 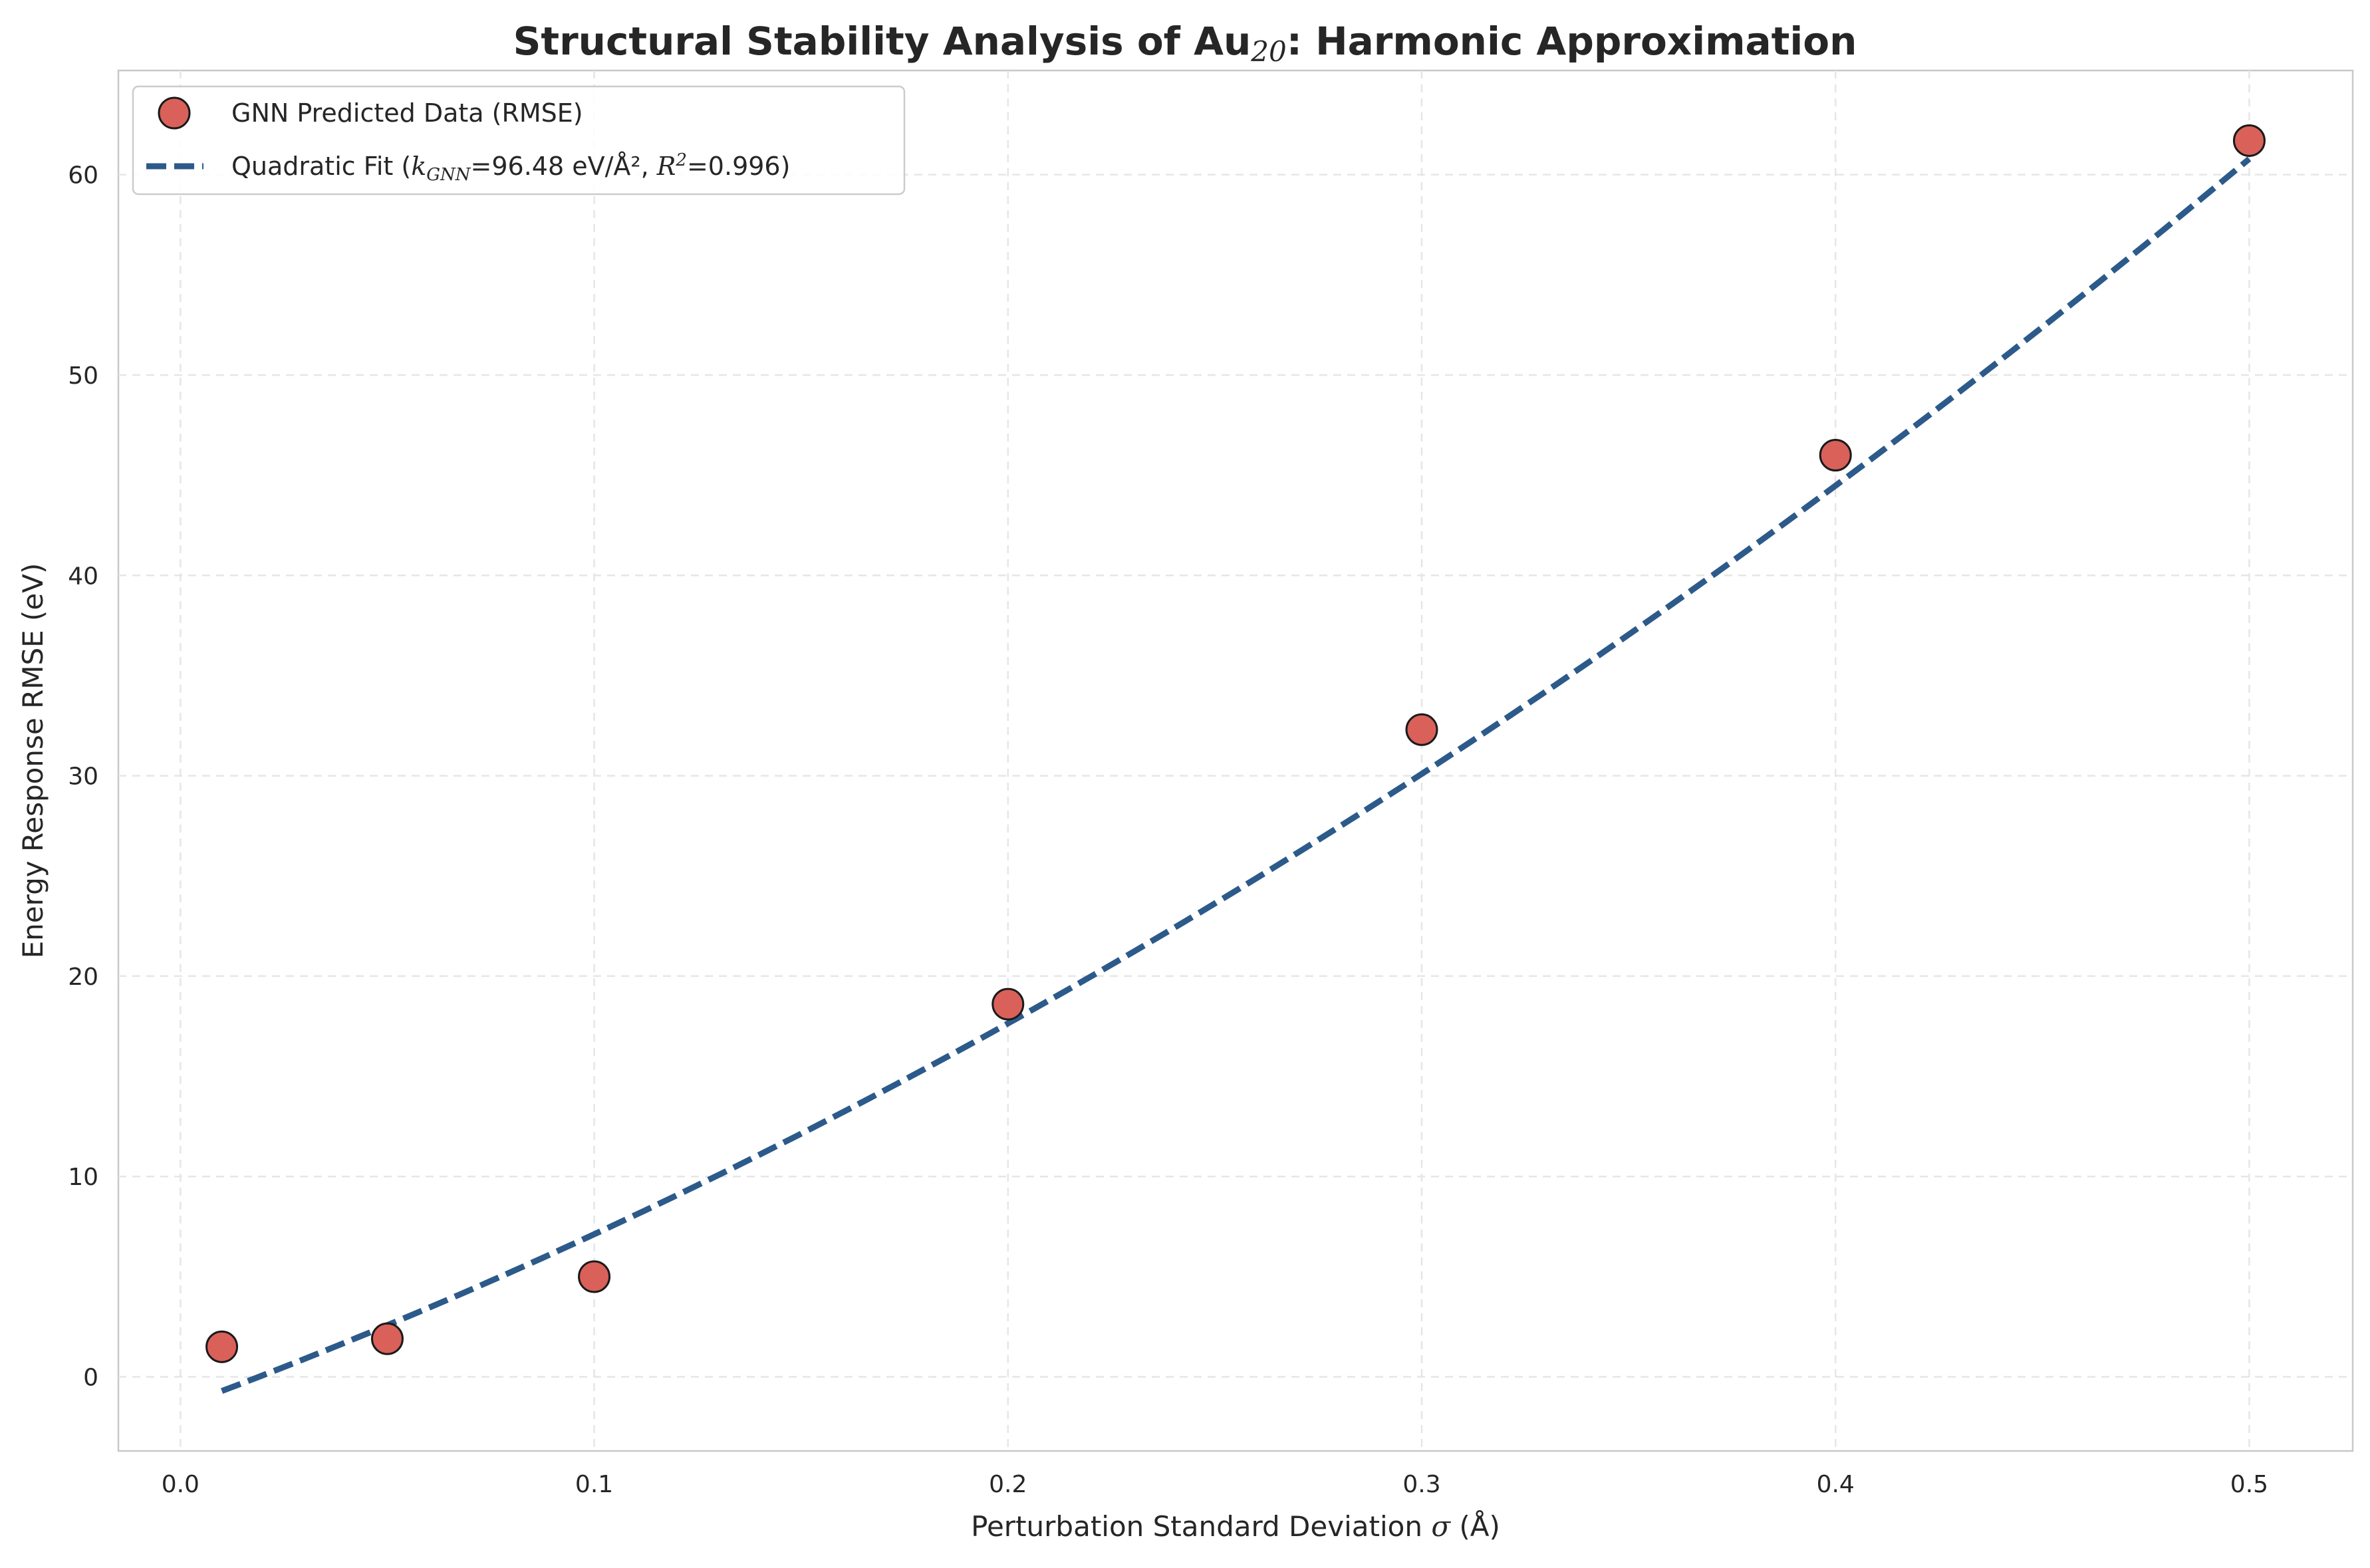 I want to click on legend-box, so click(x=519, y=140).